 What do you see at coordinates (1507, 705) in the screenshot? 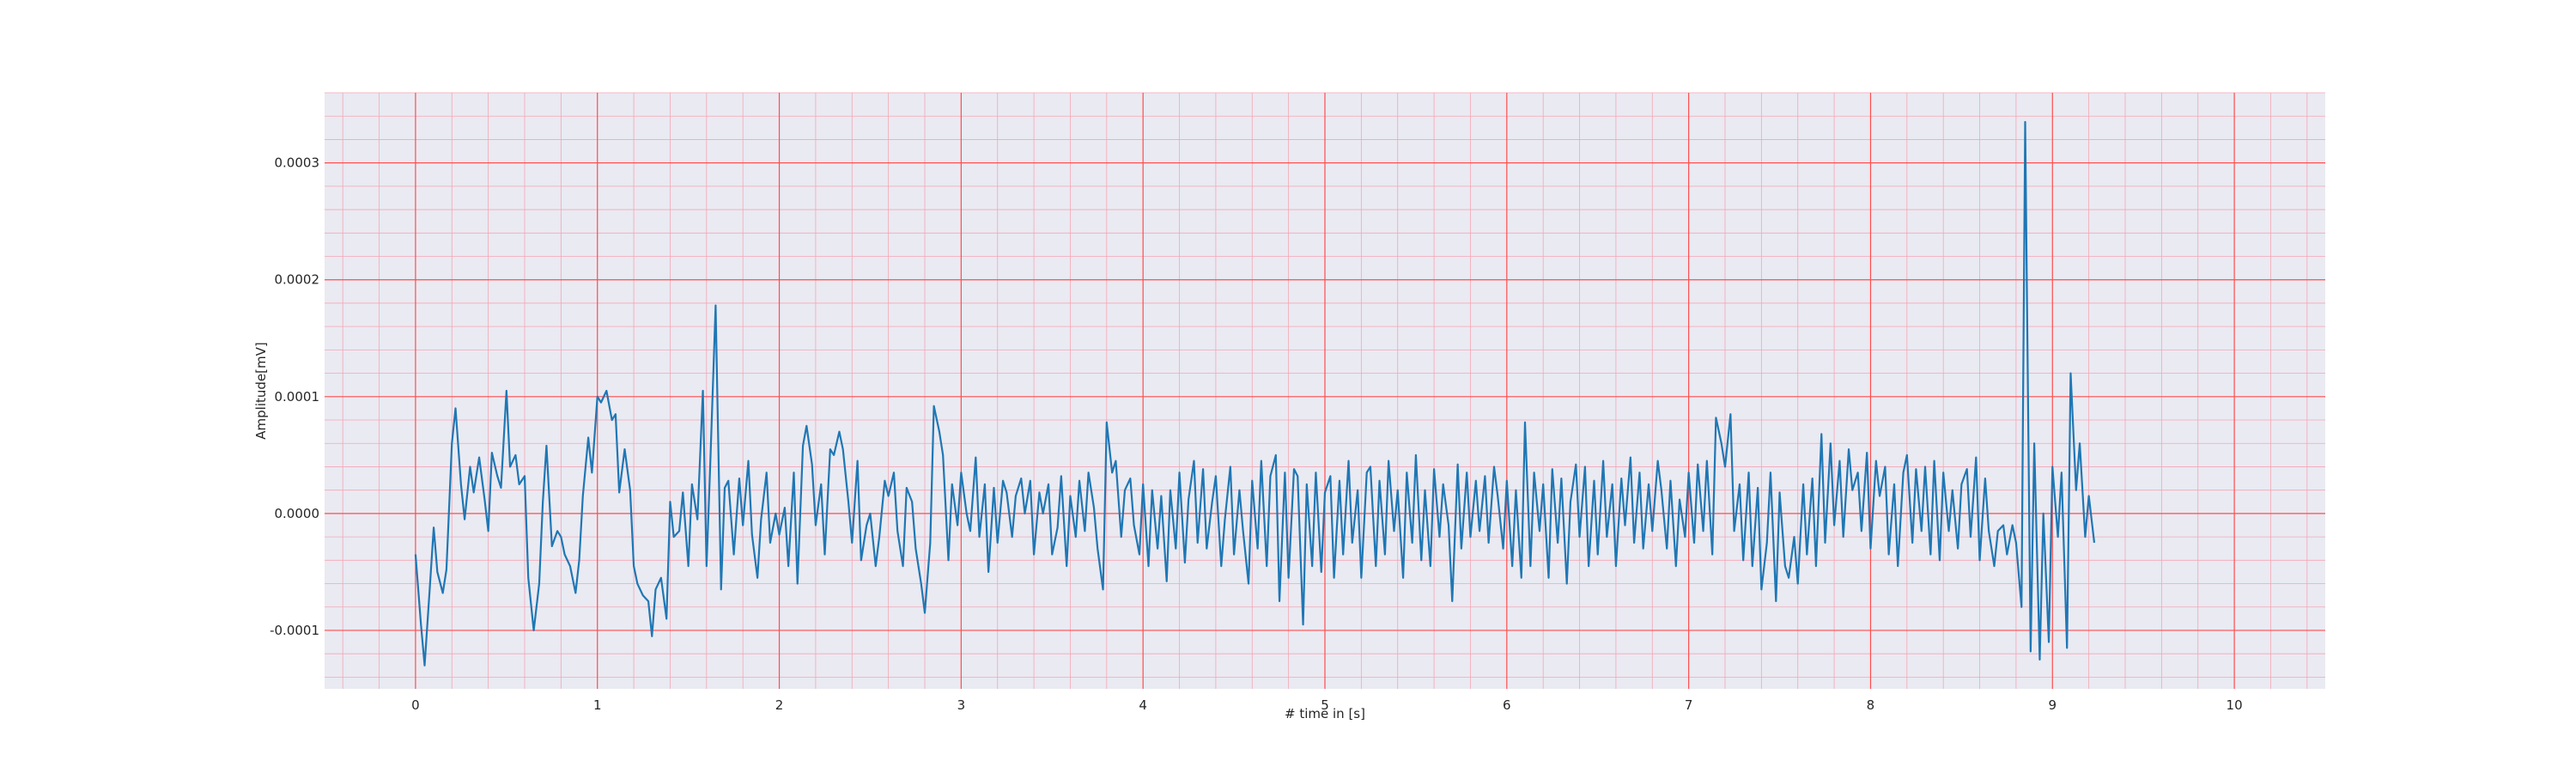
I see `x-tick-label: 6` at bounding box center [1507, 705].